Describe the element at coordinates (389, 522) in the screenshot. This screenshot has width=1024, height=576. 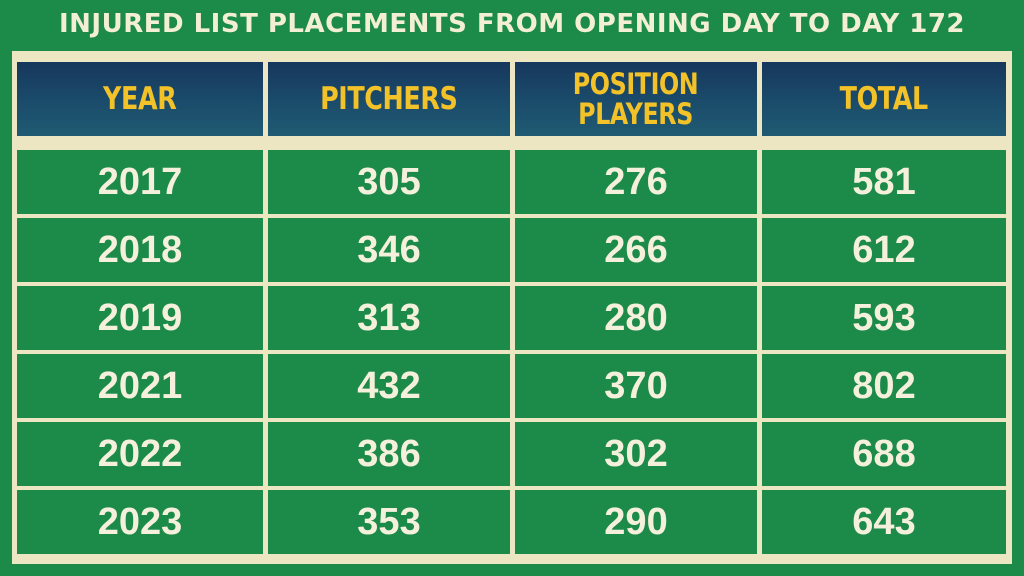
I see `table-cell-pitchers-2023: 353` at that location.